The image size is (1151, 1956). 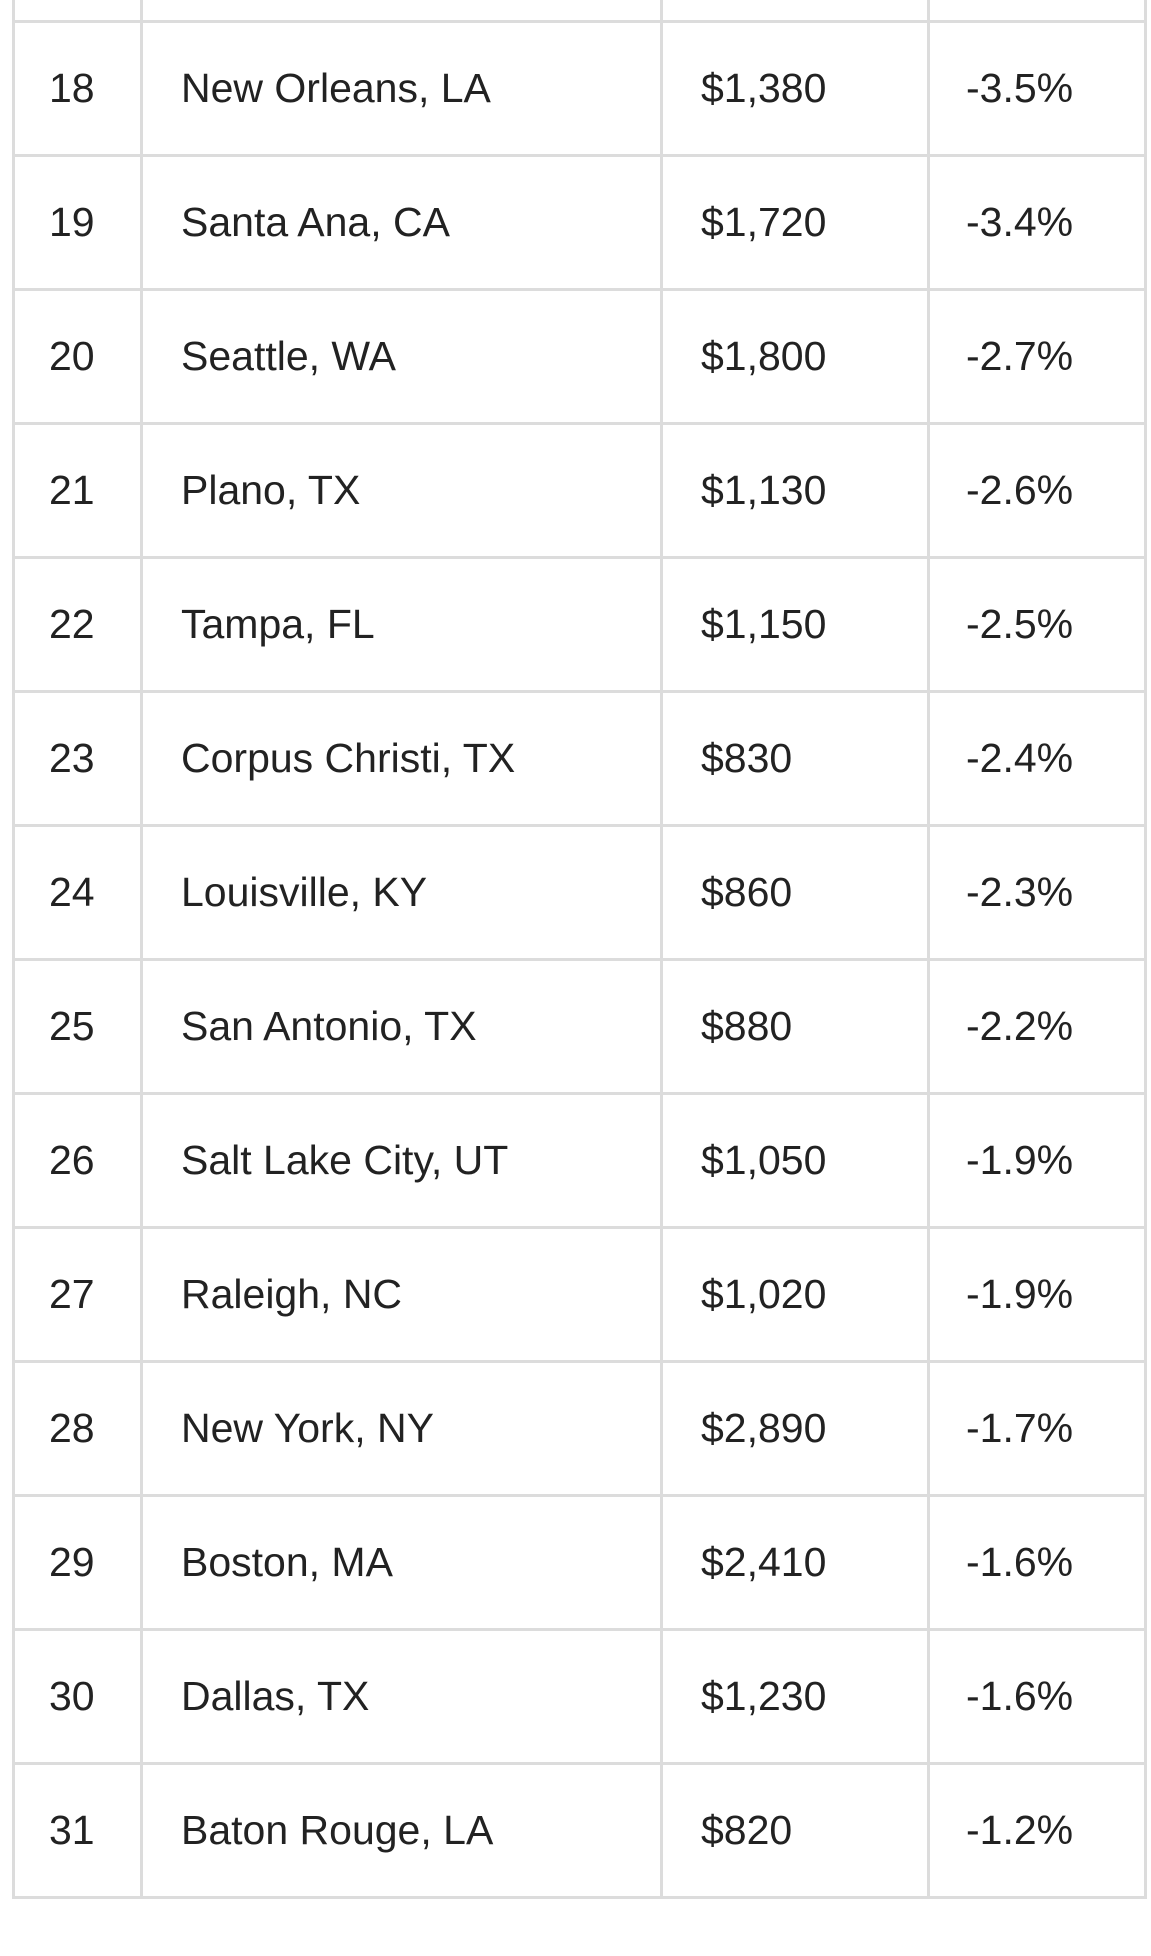 I want to click on table-row: 27 Raleigh, NC $1,020 -1.9%, so click(x=579, y=1294).